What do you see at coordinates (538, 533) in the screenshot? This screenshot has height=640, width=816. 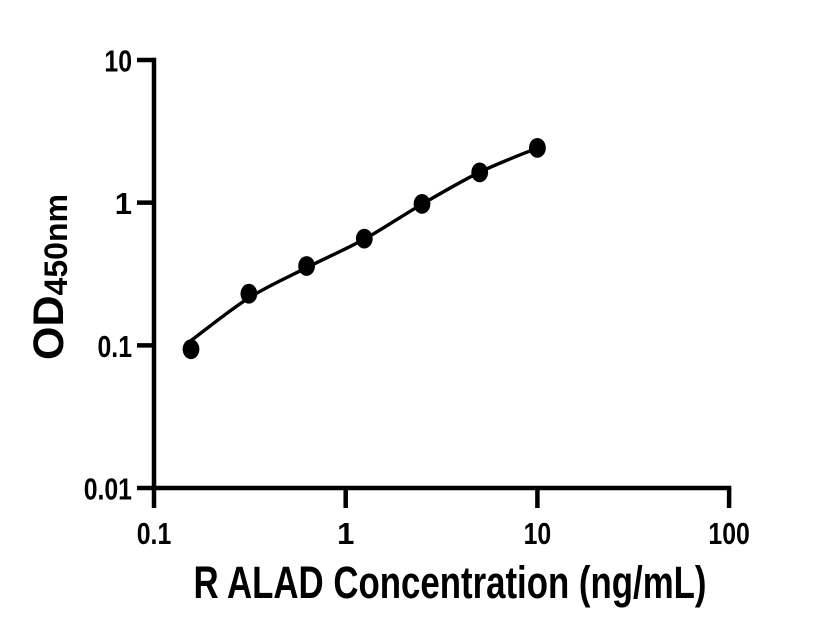 I see `x-tick-label-10: 10` at bounding box center [538, 533].